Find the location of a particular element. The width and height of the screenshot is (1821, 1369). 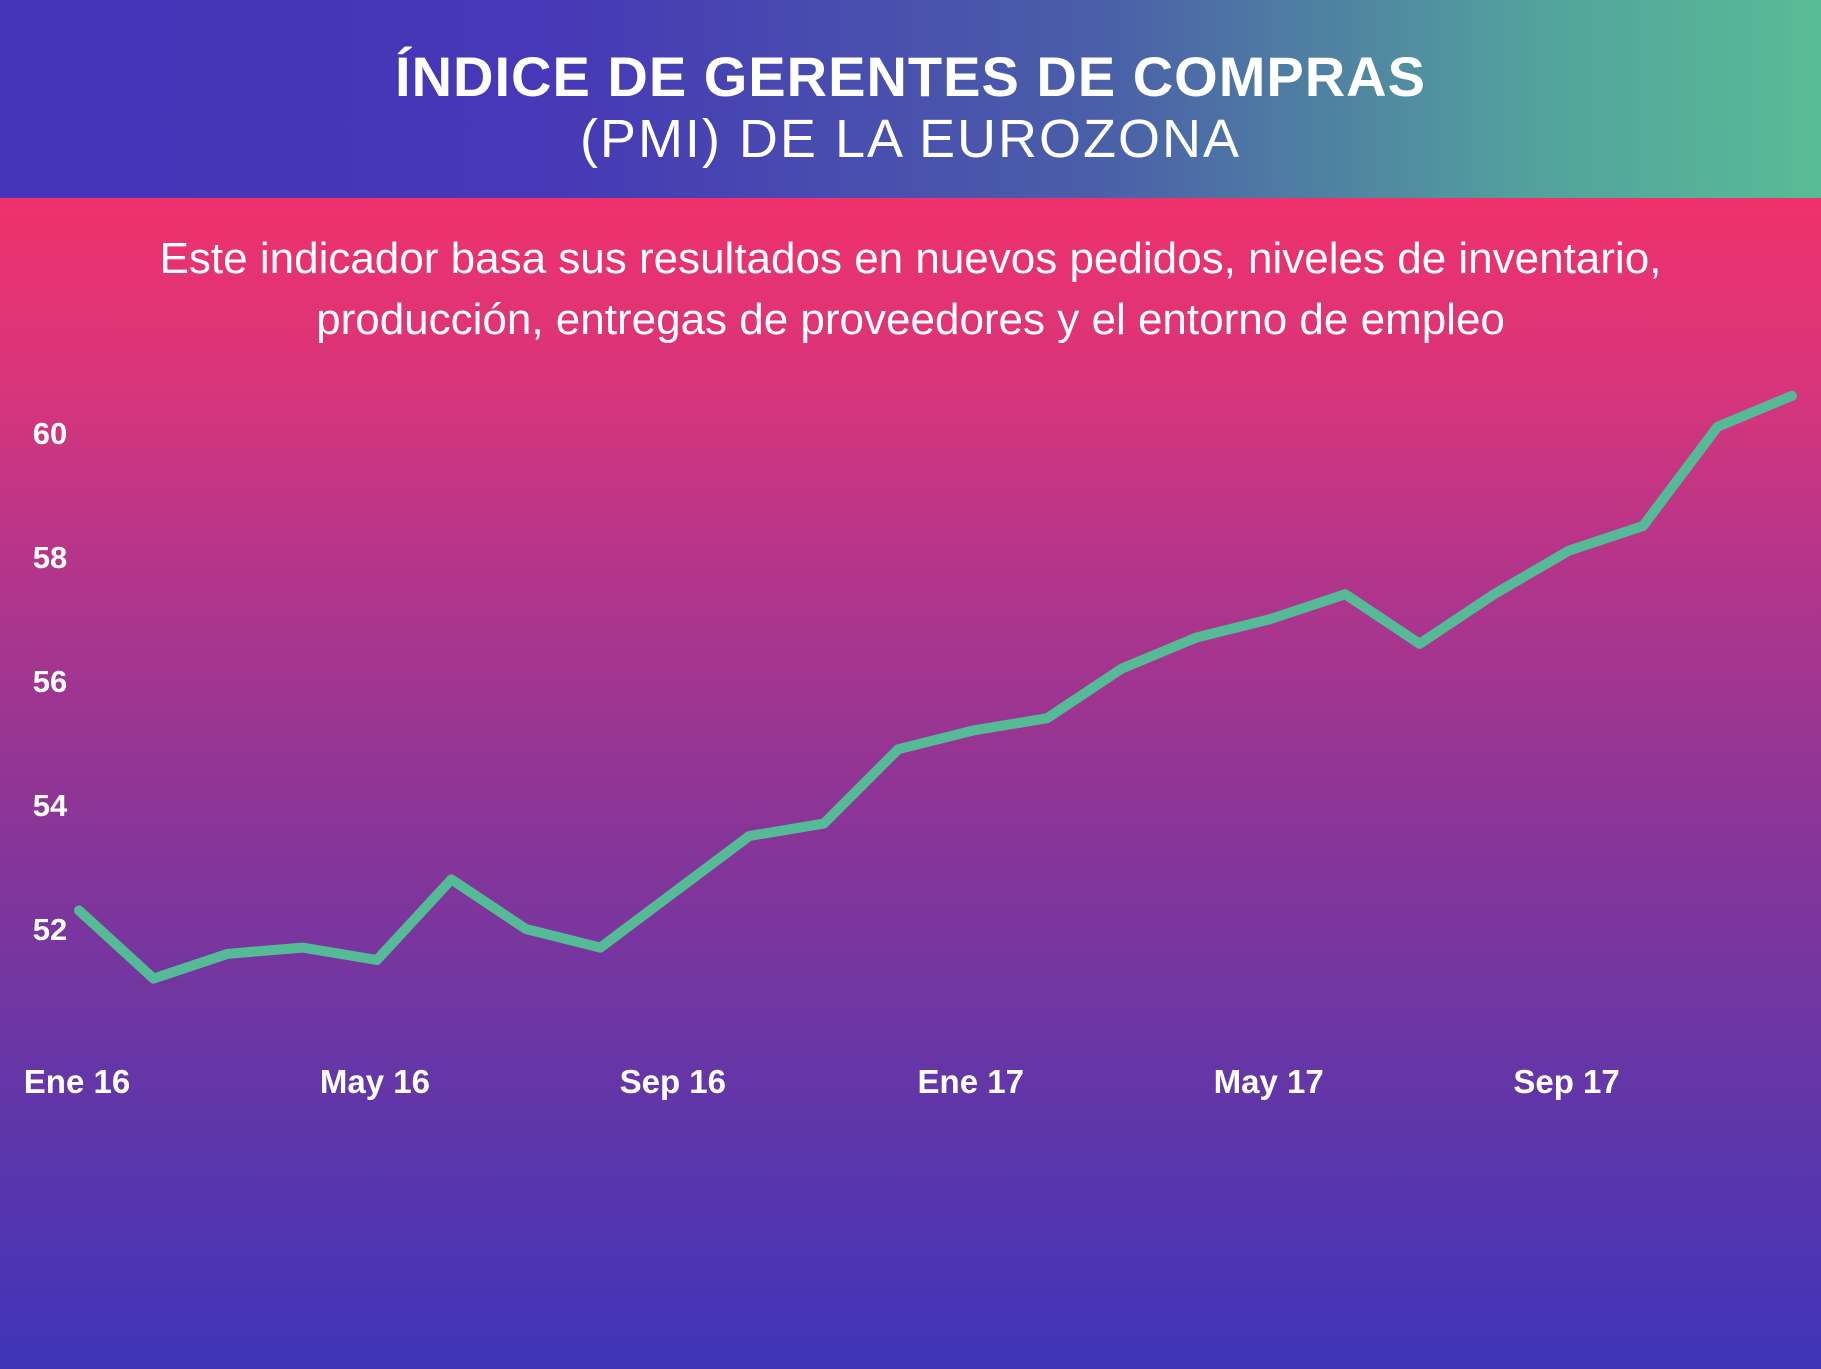

x-tick-label: Ene 17 is located at coordinates (971, 1081).